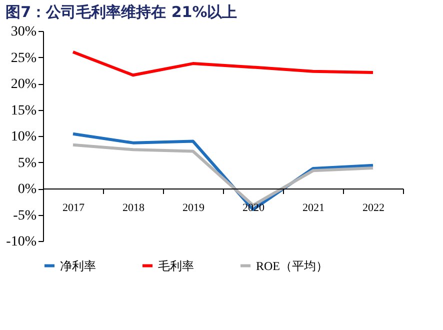  What do you see at coordinates (373, 208) in the screenshot?
I see `x-tick-label: 2022` at bounding box center [373, 208].